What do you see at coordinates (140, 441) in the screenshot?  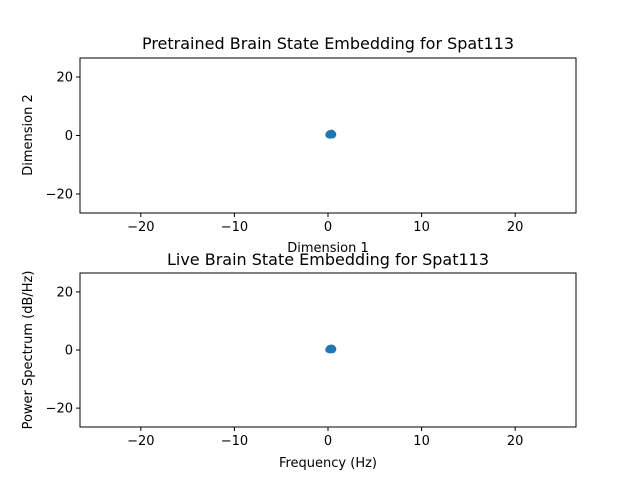 I see `bottom-subplot-x-tick-label: −20` at bounding box center [140, 441].